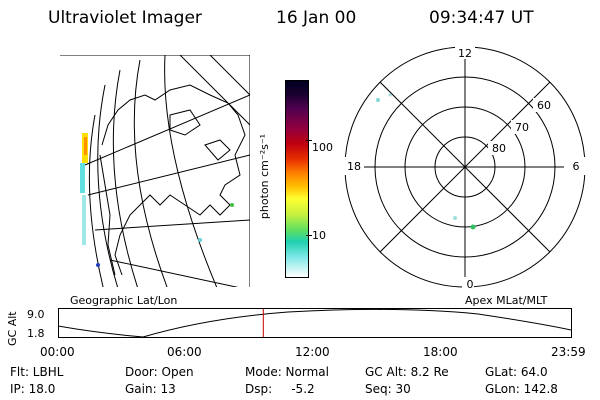  Describe the element at coordinates (516, 372) in the screenshot. I see `info-glat: GLat: 64.0` at that location.